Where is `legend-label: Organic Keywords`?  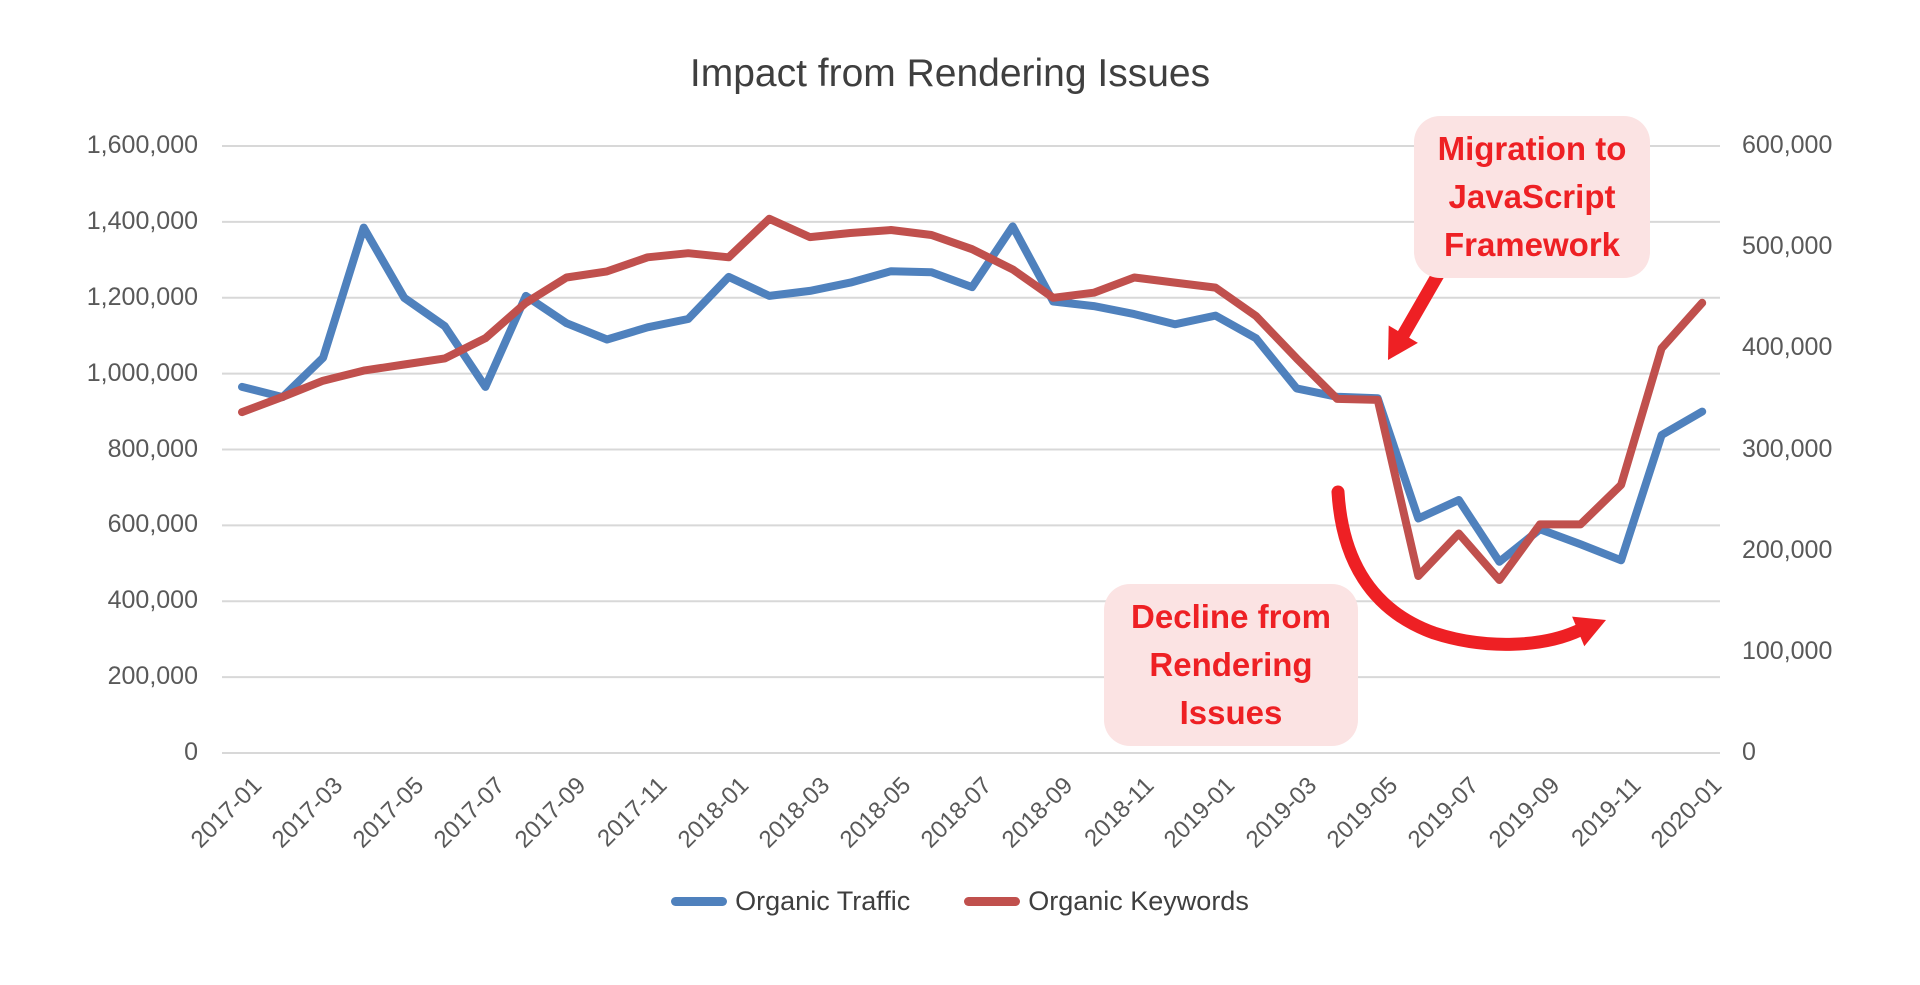
legend-label: Organic Keywords is located at coordinates (1138, 901).